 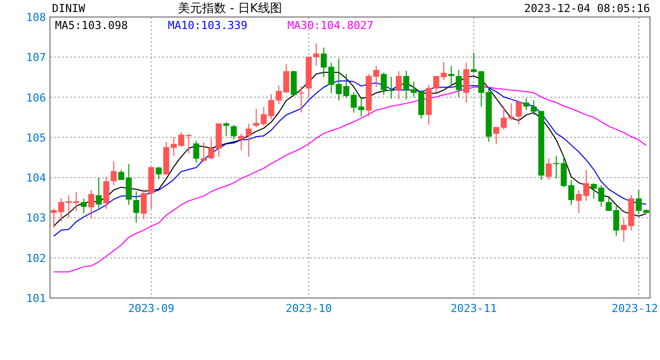 What do you see at coordinates (36, 258) in the screenshot?
I see `y-tick-label: 102` at bounding box center [36, 258].